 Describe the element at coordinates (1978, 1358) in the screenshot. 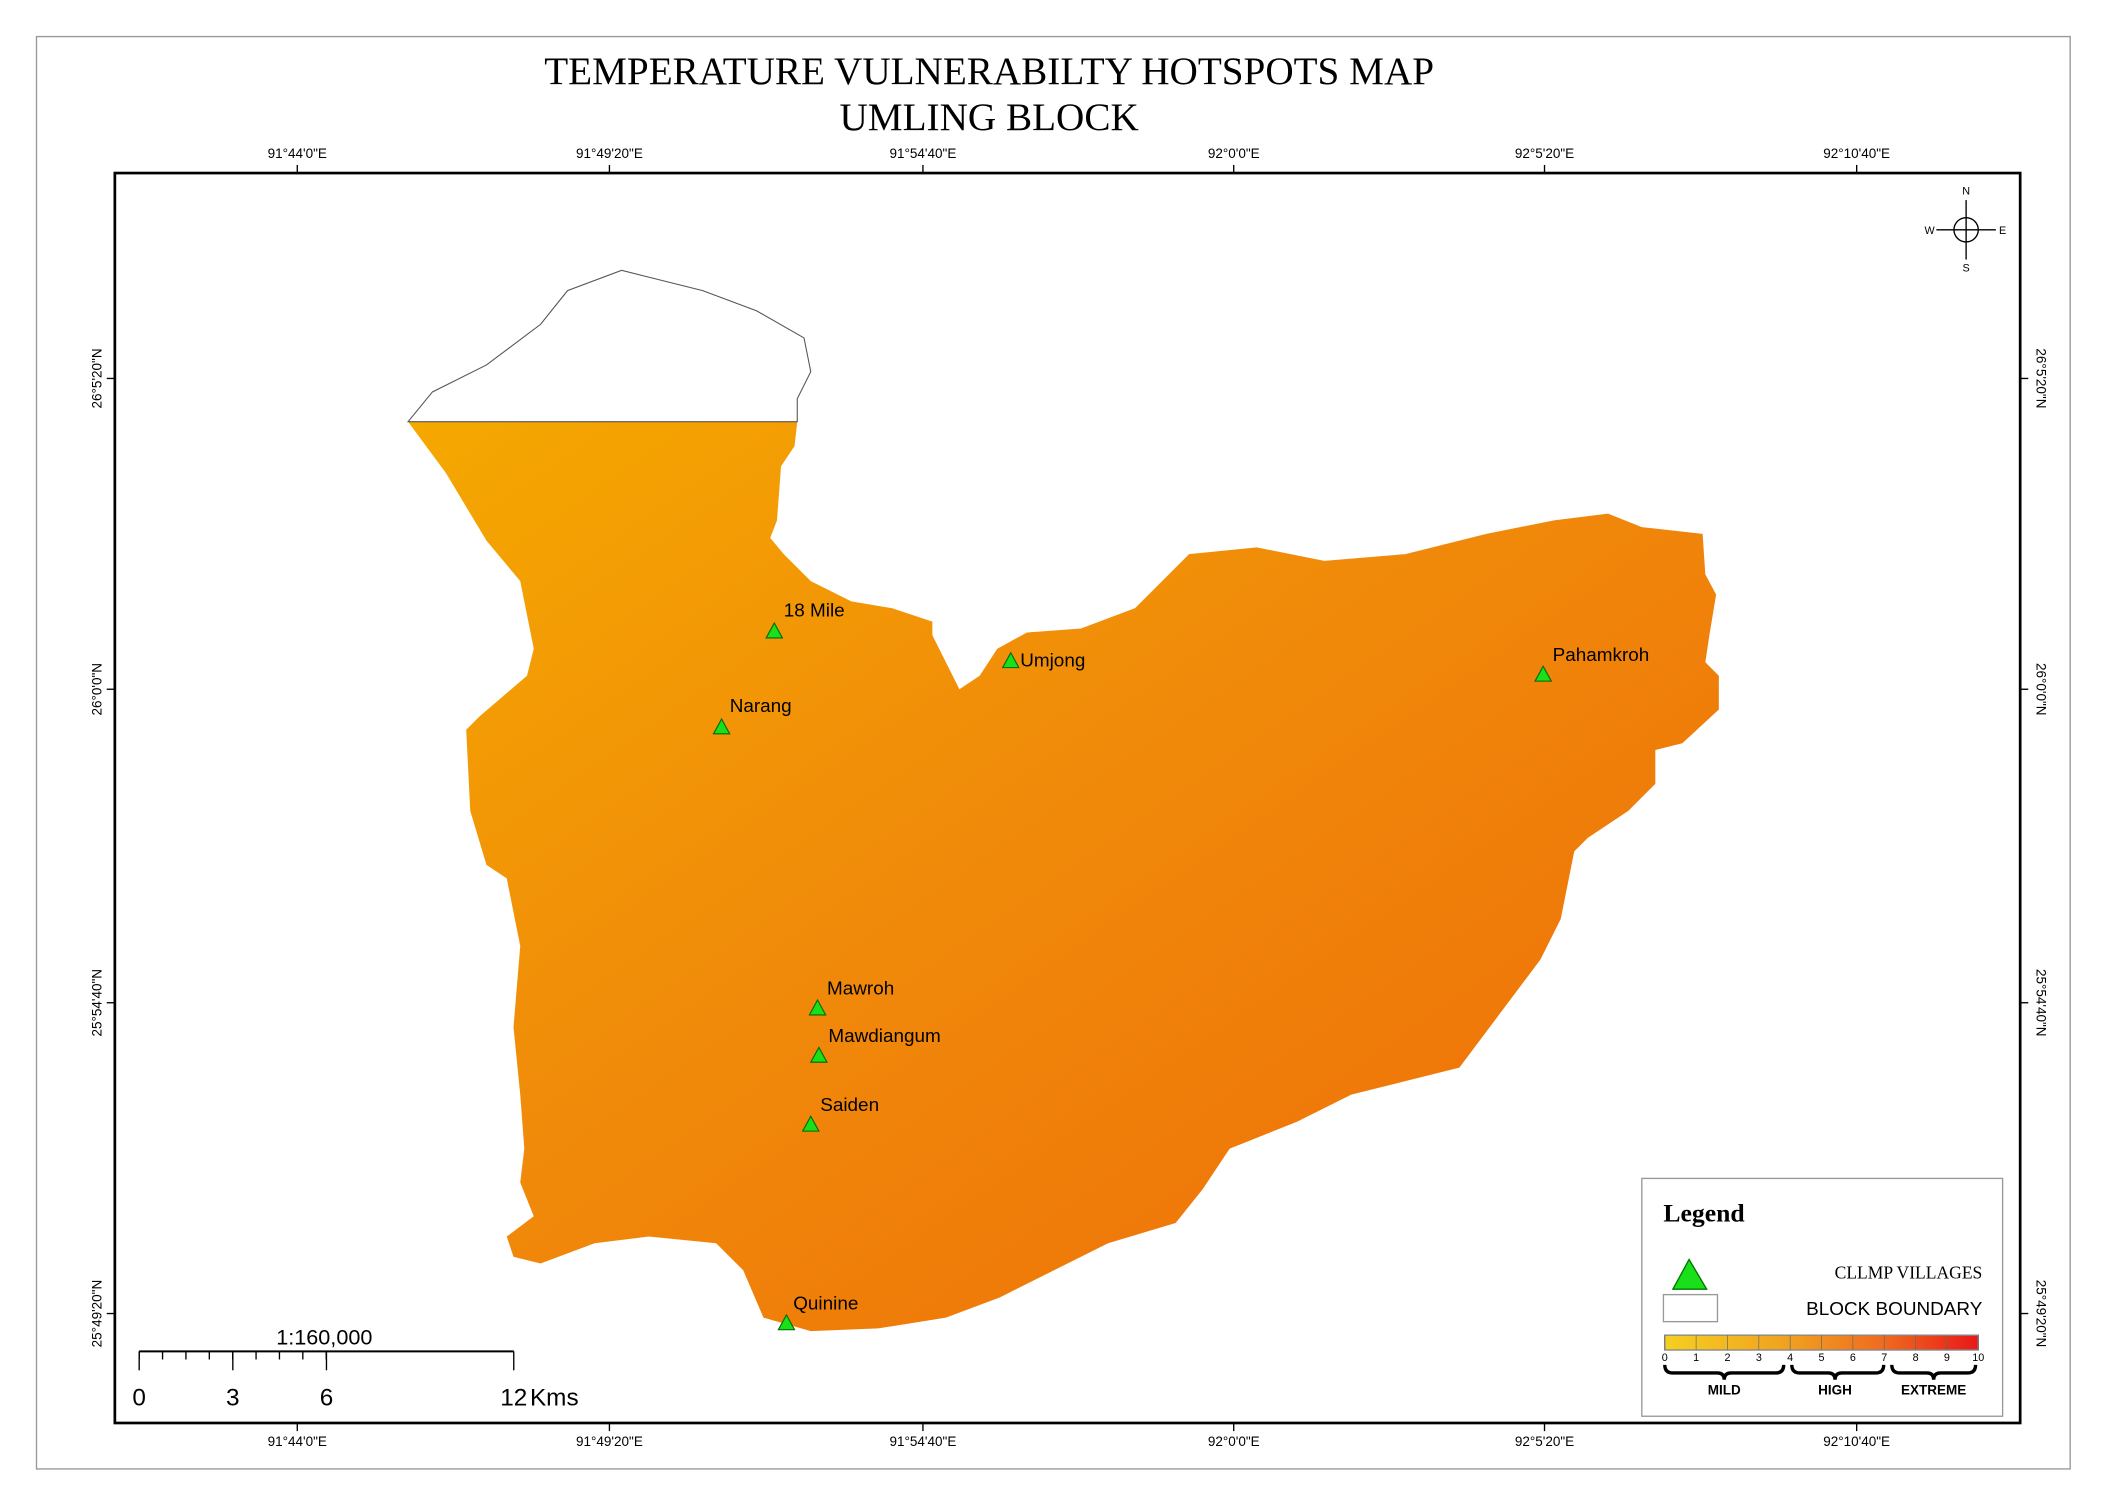

I see `legend-gradient-label: 10` at that location.